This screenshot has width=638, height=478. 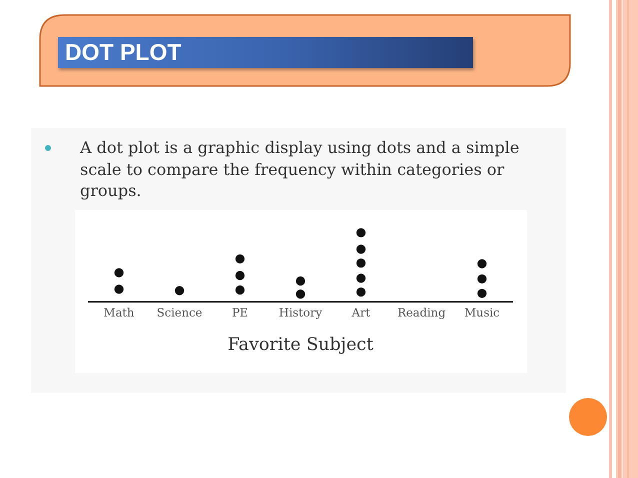 What do you see at coordinates (179, 313) in the screenshot?
I see `x-tick-label: Science` at bounding box center [179, 313].